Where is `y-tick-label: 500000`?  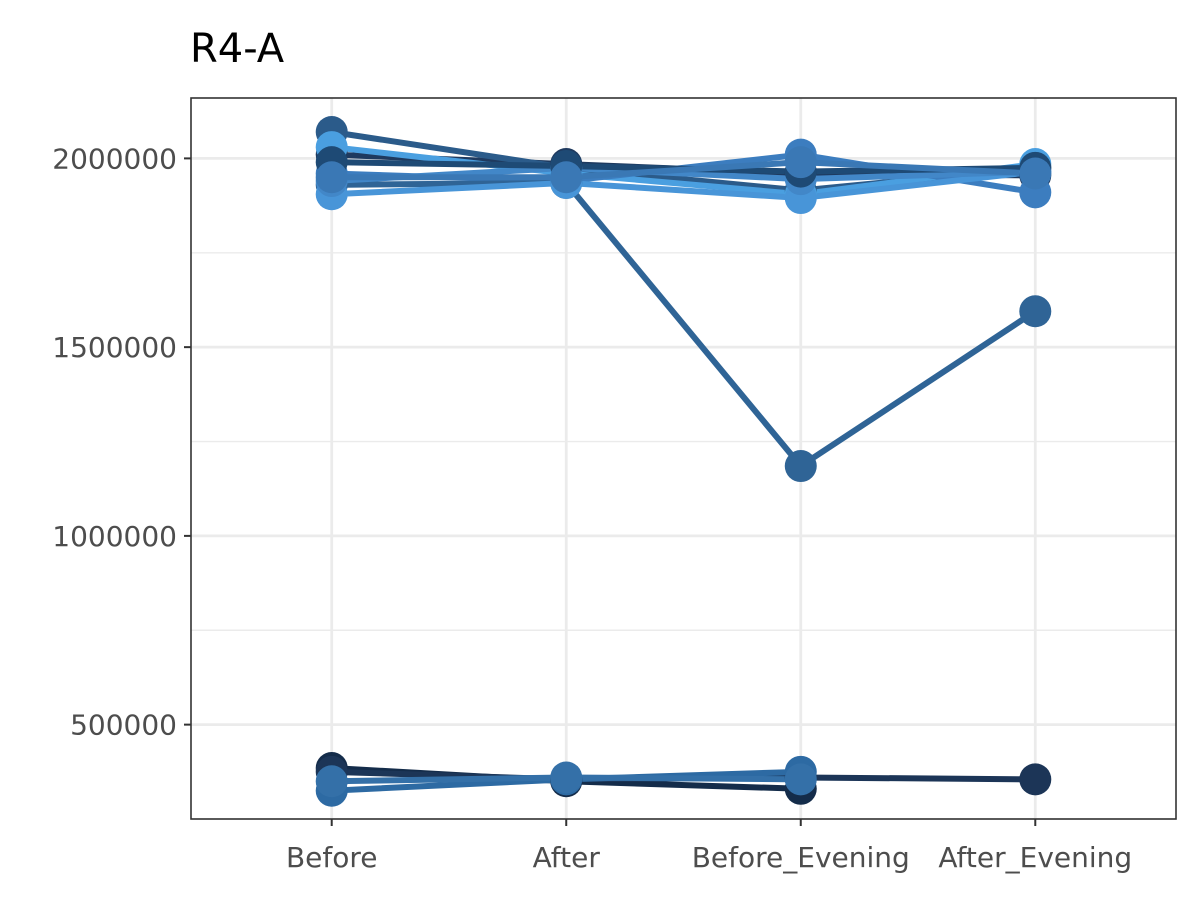
y-tick-label: 500000 is located at coordinates (123, 725).